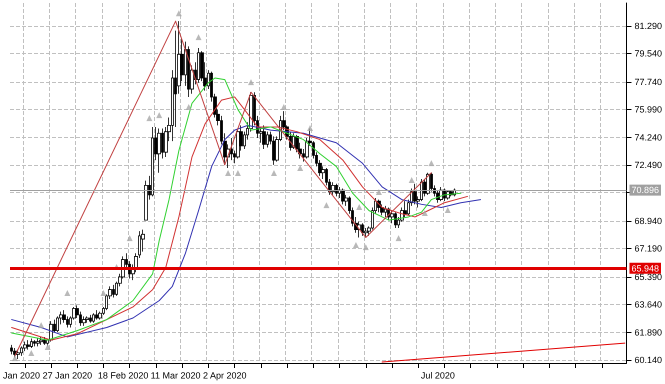  What do you see at coordinates (648, 26) in the screenshot?
I see `y-tick-label: 81.290` at bounding box center [648, 26].